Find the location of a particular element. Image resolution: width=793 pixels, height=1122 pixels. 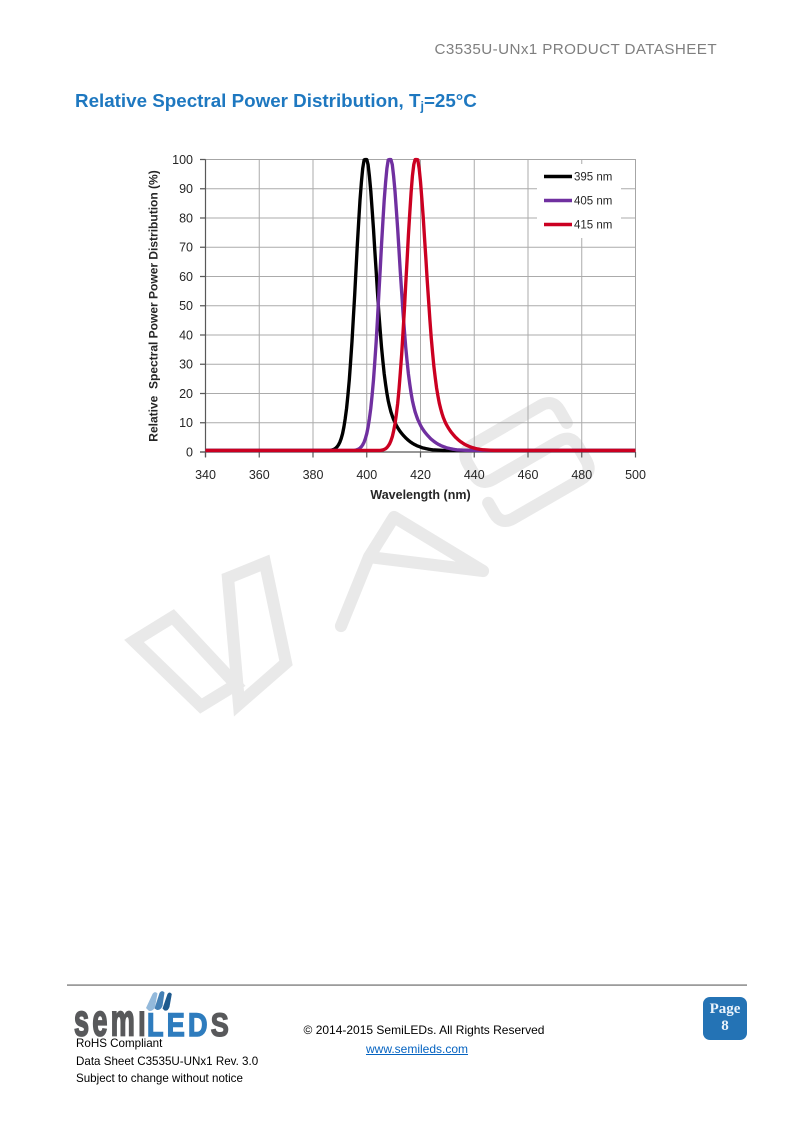

svg-text: 420 is located at coordinates (420, 475).